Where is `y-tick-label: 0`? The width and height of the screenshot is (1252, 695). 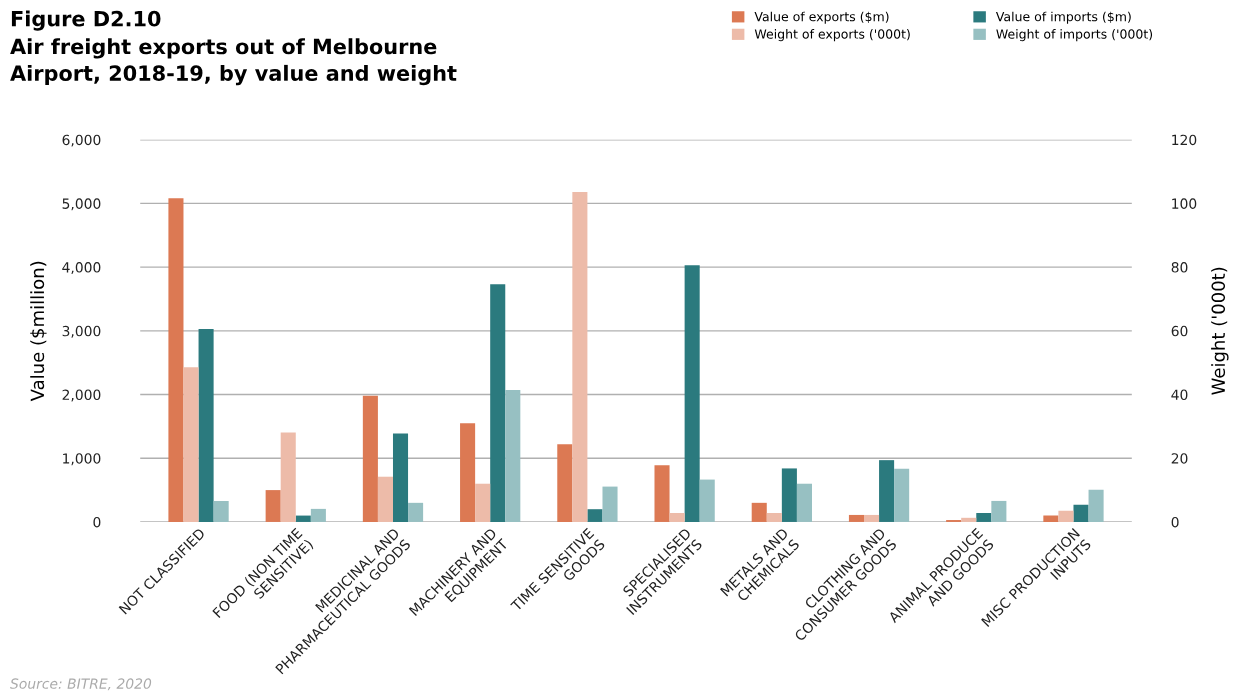 y-tick-label: 0 is located at coordinates (97, 522).